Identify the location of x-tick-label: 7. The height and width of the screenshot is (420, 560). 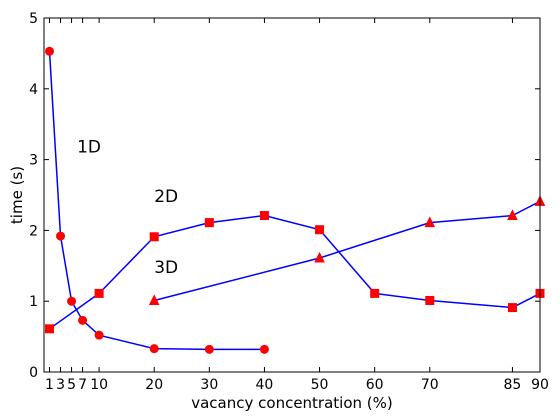
(82, 385).